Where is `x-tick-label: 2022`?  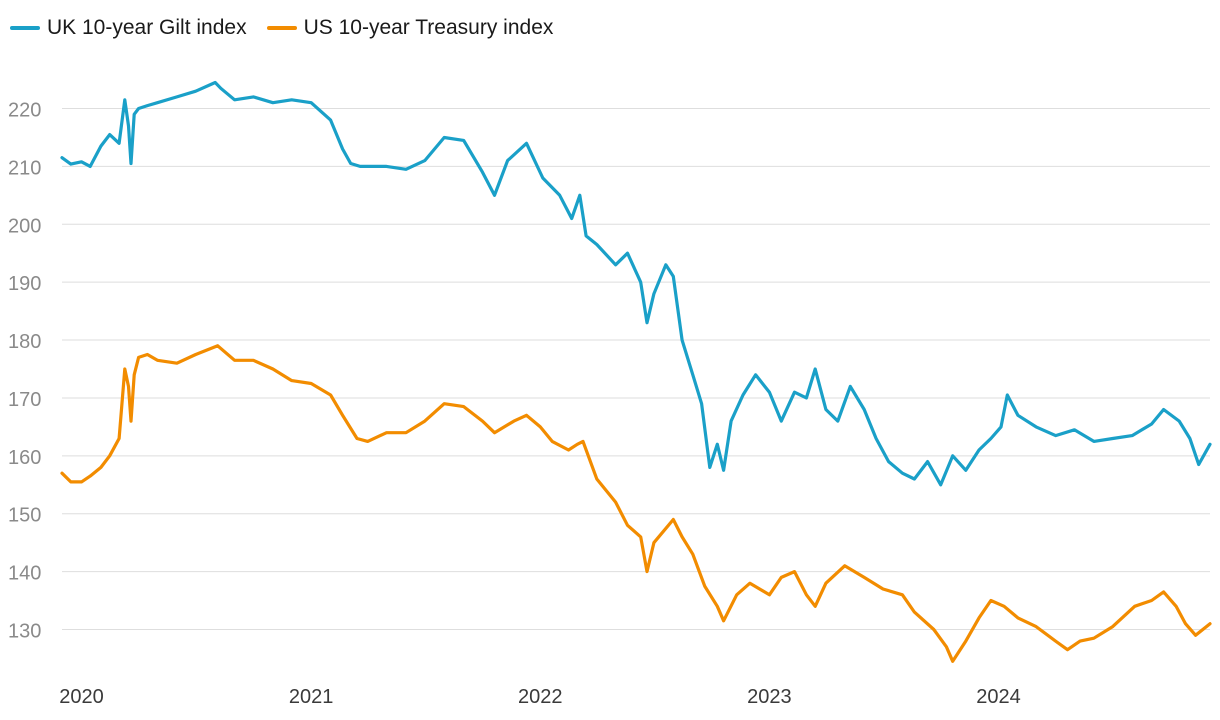 x-tick-label: 2022 is located at coordinates (540, 697).